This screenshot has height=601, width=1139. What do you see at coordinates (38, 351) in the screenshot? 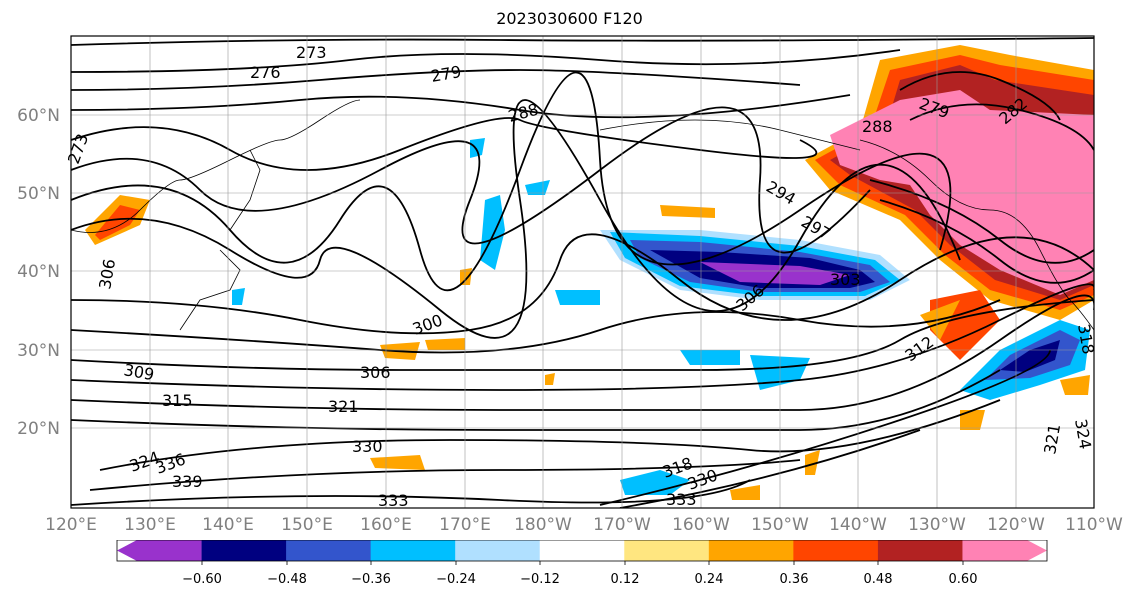
I see `lat-label: 30°N` at bounding box center [38, 351].